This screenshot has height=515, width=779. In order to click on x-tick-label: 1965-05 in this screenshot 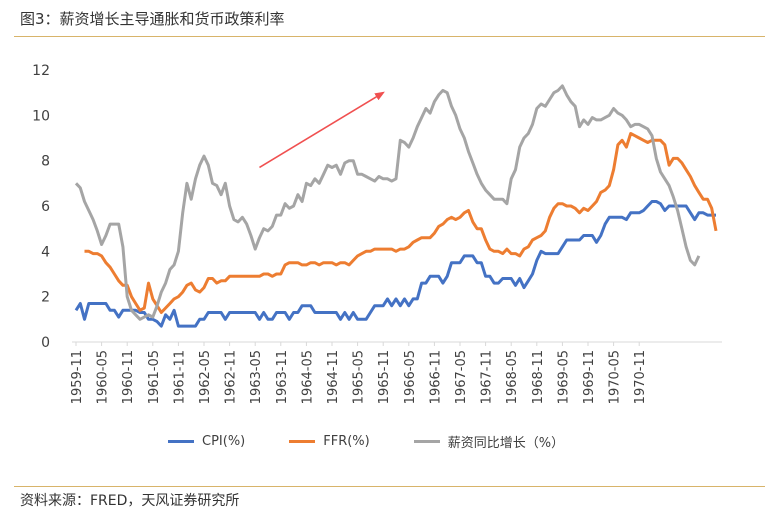, I will do `click(359, 377)`.